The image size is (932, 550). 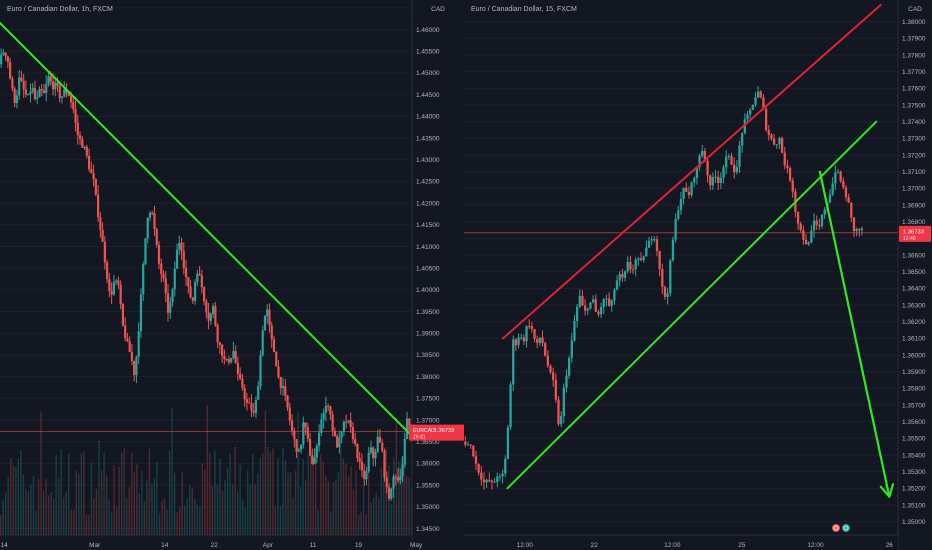 I want to click on price-axis, so click(x=915, y=275).